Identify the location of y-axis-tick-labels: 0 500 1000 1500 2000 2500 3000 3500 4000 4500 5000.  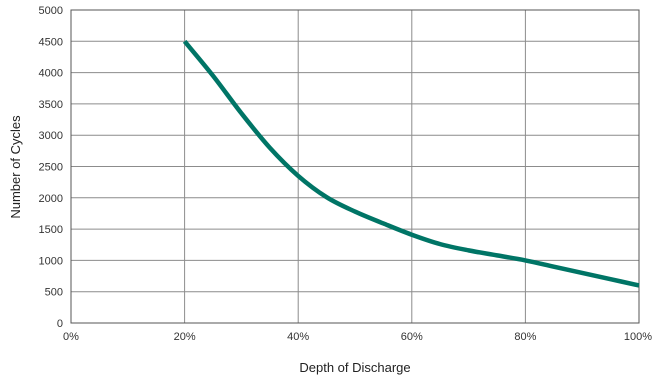
(51, 167).